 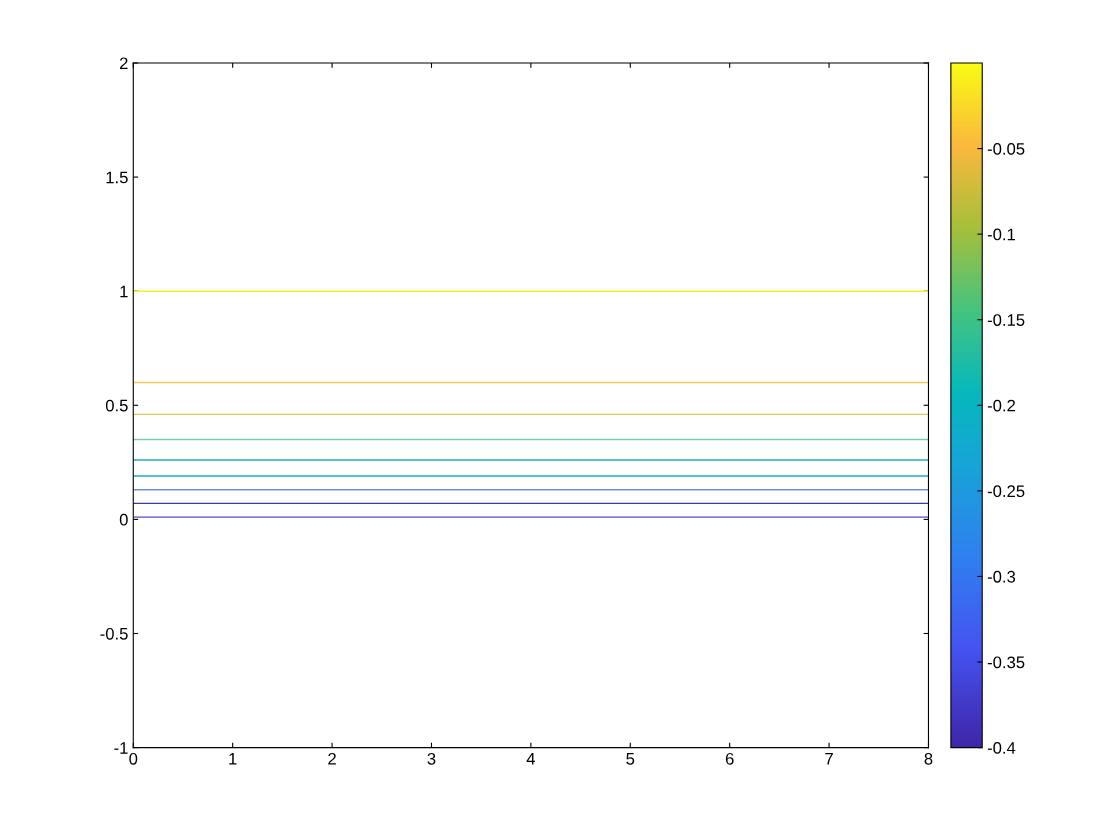 I want to click on y-tick-label: 2, so click(x=123, y=63).